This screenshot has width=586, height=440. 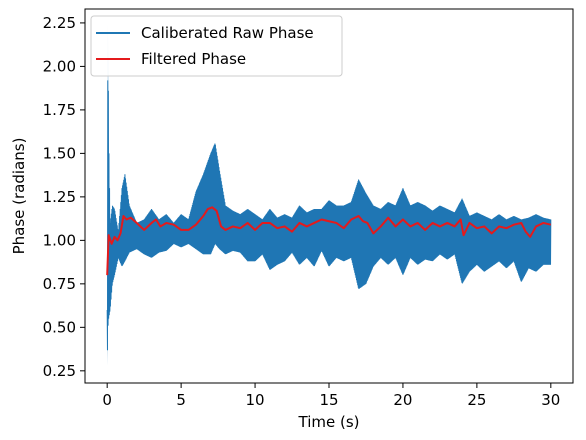 What do you see at coordinates (19, 196) in the screenshot?
I see `y-axis-label: Phase (radians)` at bounding box center [19, 196].